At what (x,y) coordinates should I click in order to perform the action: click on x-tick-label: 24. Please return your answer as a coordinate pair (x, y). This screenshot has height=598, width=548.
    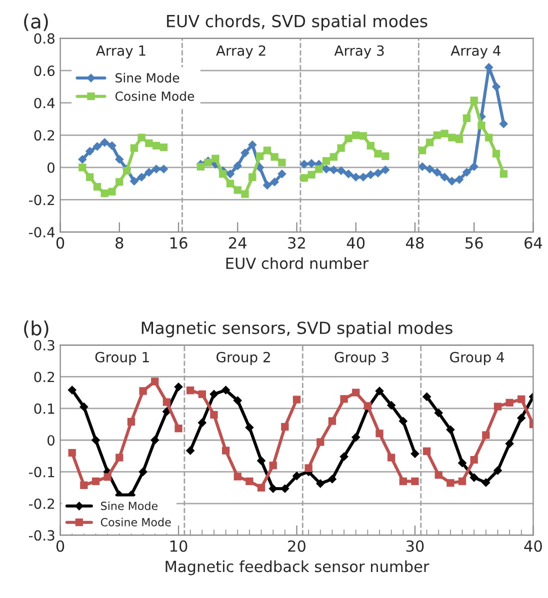
    Looking at the image, I should click on (237, 242).